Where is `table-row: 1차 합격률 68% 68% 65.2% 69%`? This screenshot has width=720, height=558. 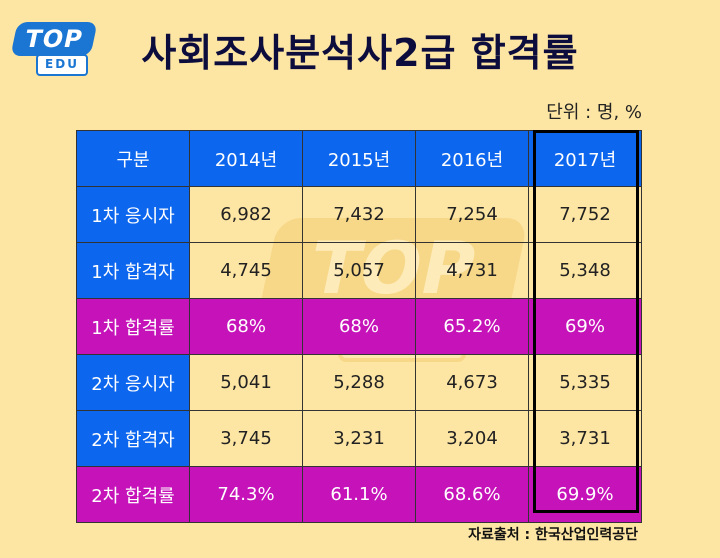
table-row: 1차 합격률 68% 68% 65.2% 69% is located at coordinates (359, 326).